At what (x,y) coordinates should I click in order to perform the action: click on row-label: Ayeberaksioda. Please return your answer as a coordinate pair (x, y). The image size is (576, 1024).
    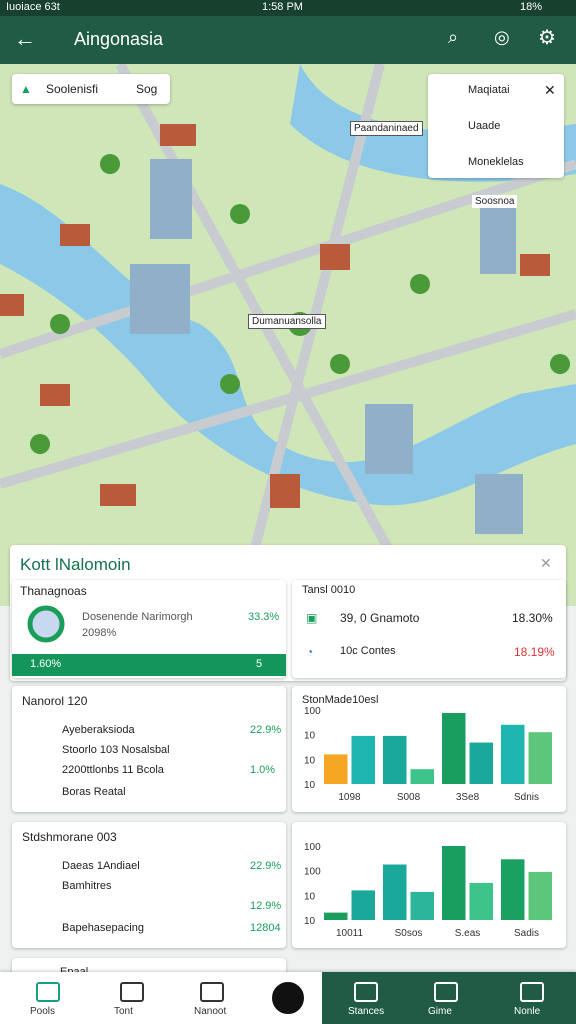
    Looking at the image, I should click on (98, 730).